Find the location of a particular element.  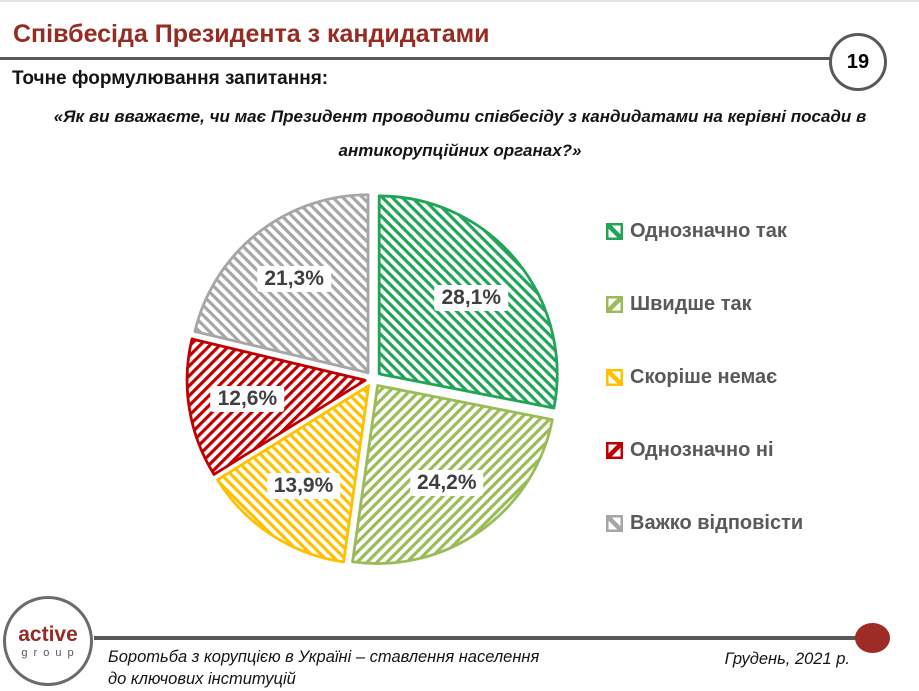

legend-item-5: Важко відповісти is located at coordinates (704, 523).